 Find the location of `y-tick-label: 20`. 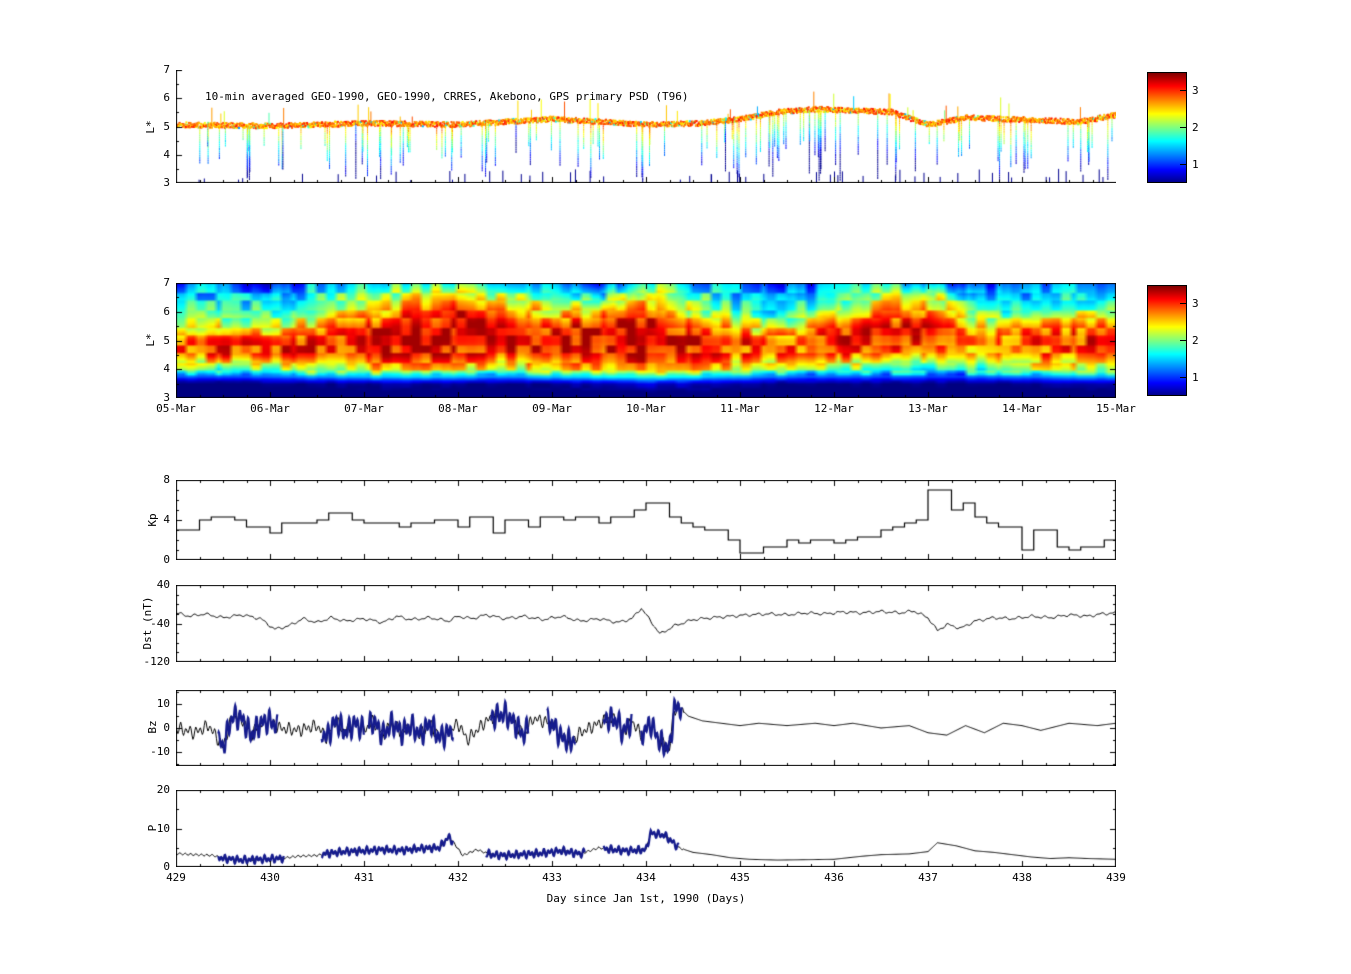

y-tick-label: 20 is located at coordinates (163, 789).